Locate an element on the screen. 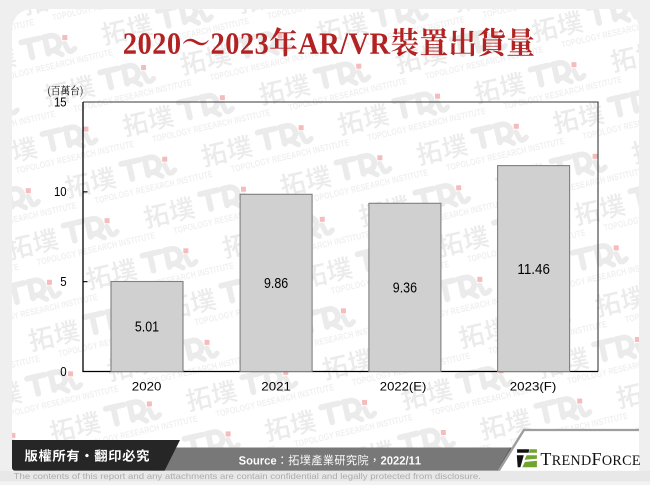 Image resolution: width=650 pixels, height=485 pixels. svg-text: 10 is located at coordinates (60, 192).